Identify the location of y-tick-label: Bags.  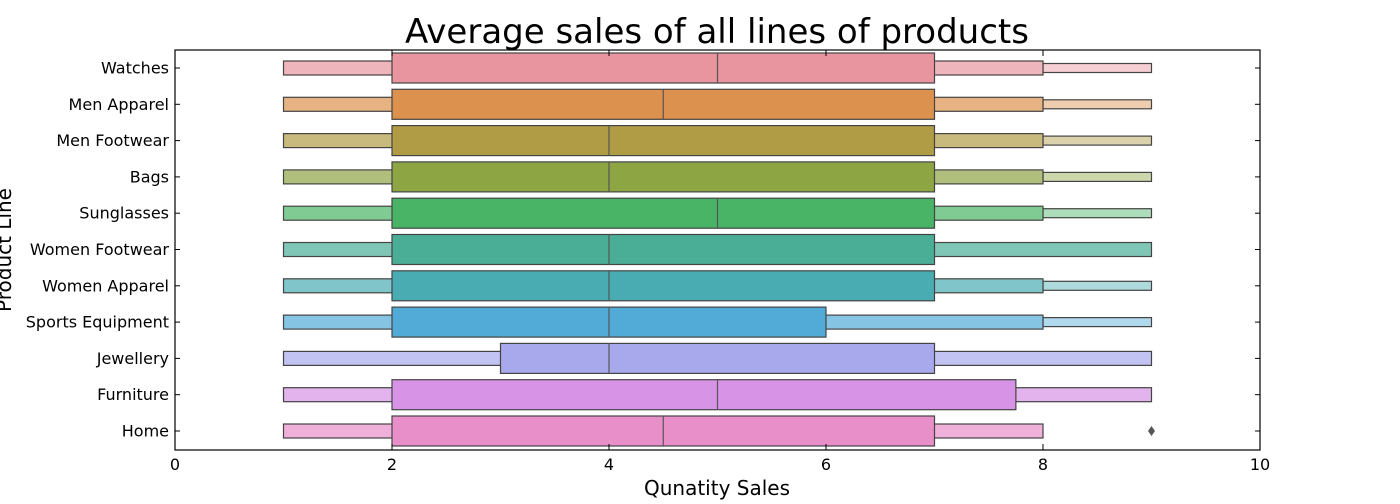
(149, 176).